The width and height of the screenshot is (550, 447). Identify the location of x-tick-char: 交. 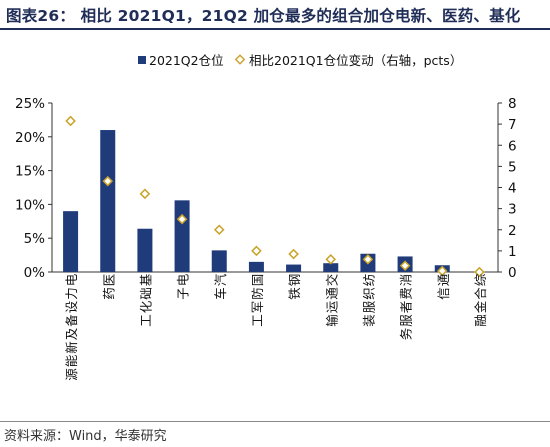
(331, 280).